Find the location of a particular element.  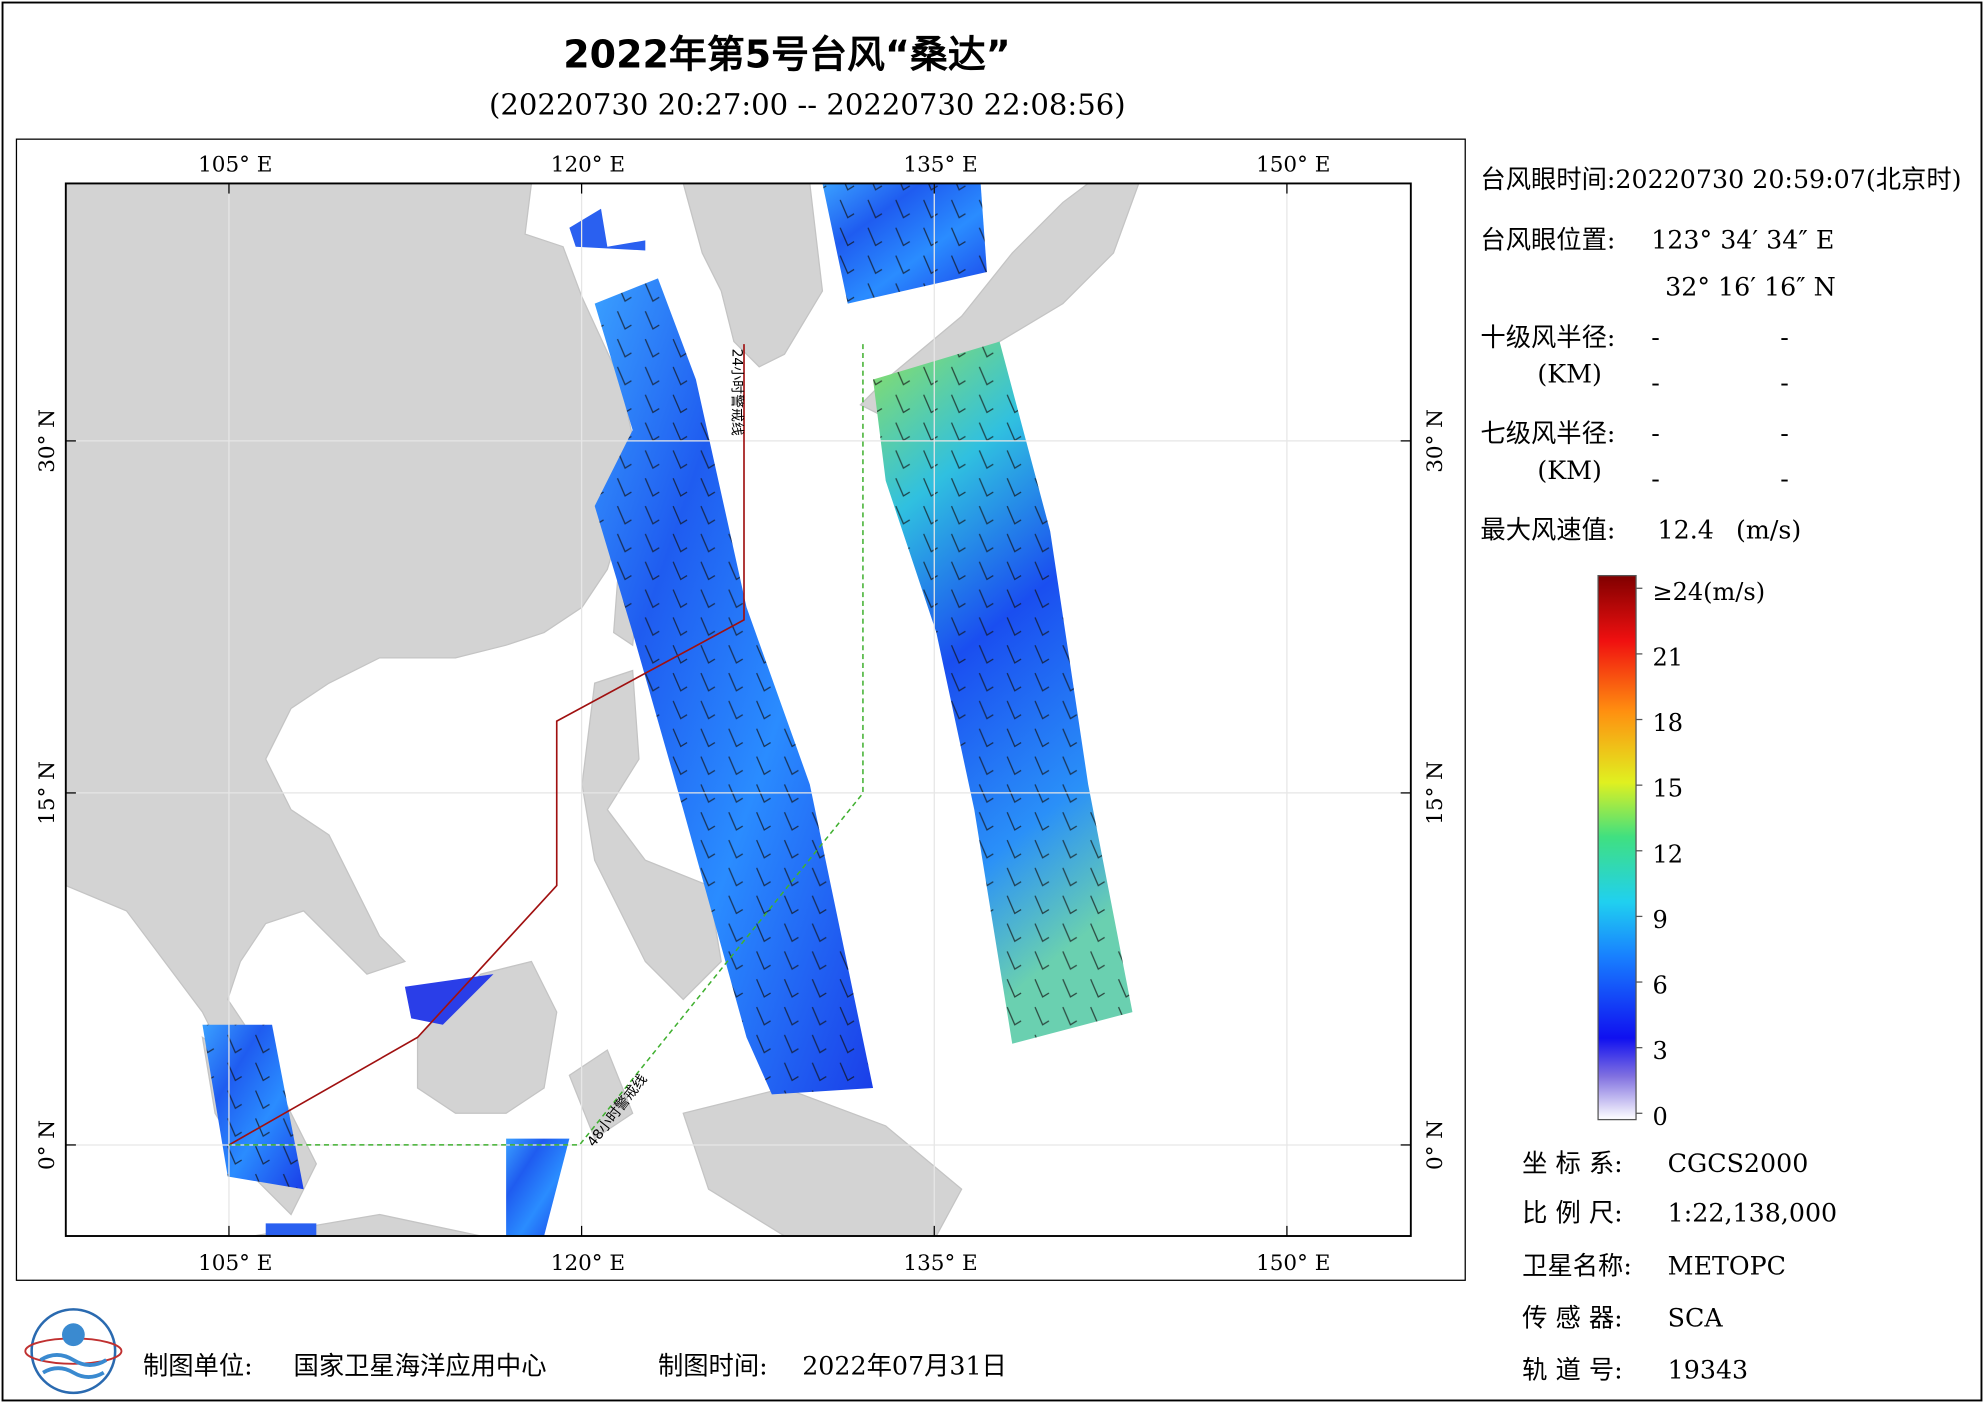

colorbar-label: 0 is located at coordinates (1659, 1117).